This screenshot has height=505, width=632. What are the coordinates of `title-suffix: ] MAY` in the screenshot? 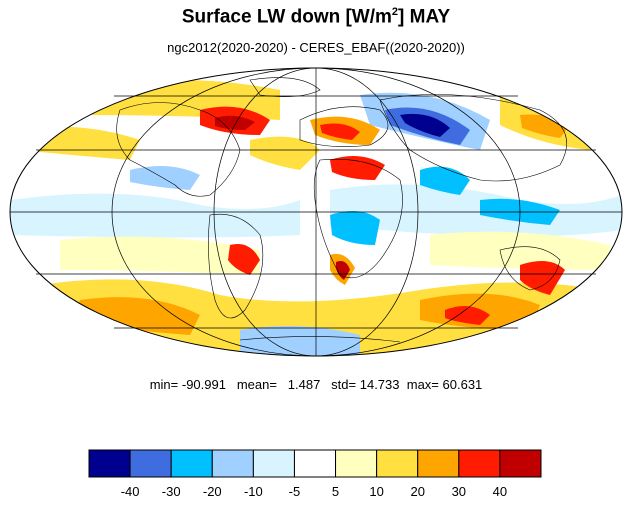 It's located at (424, 17).